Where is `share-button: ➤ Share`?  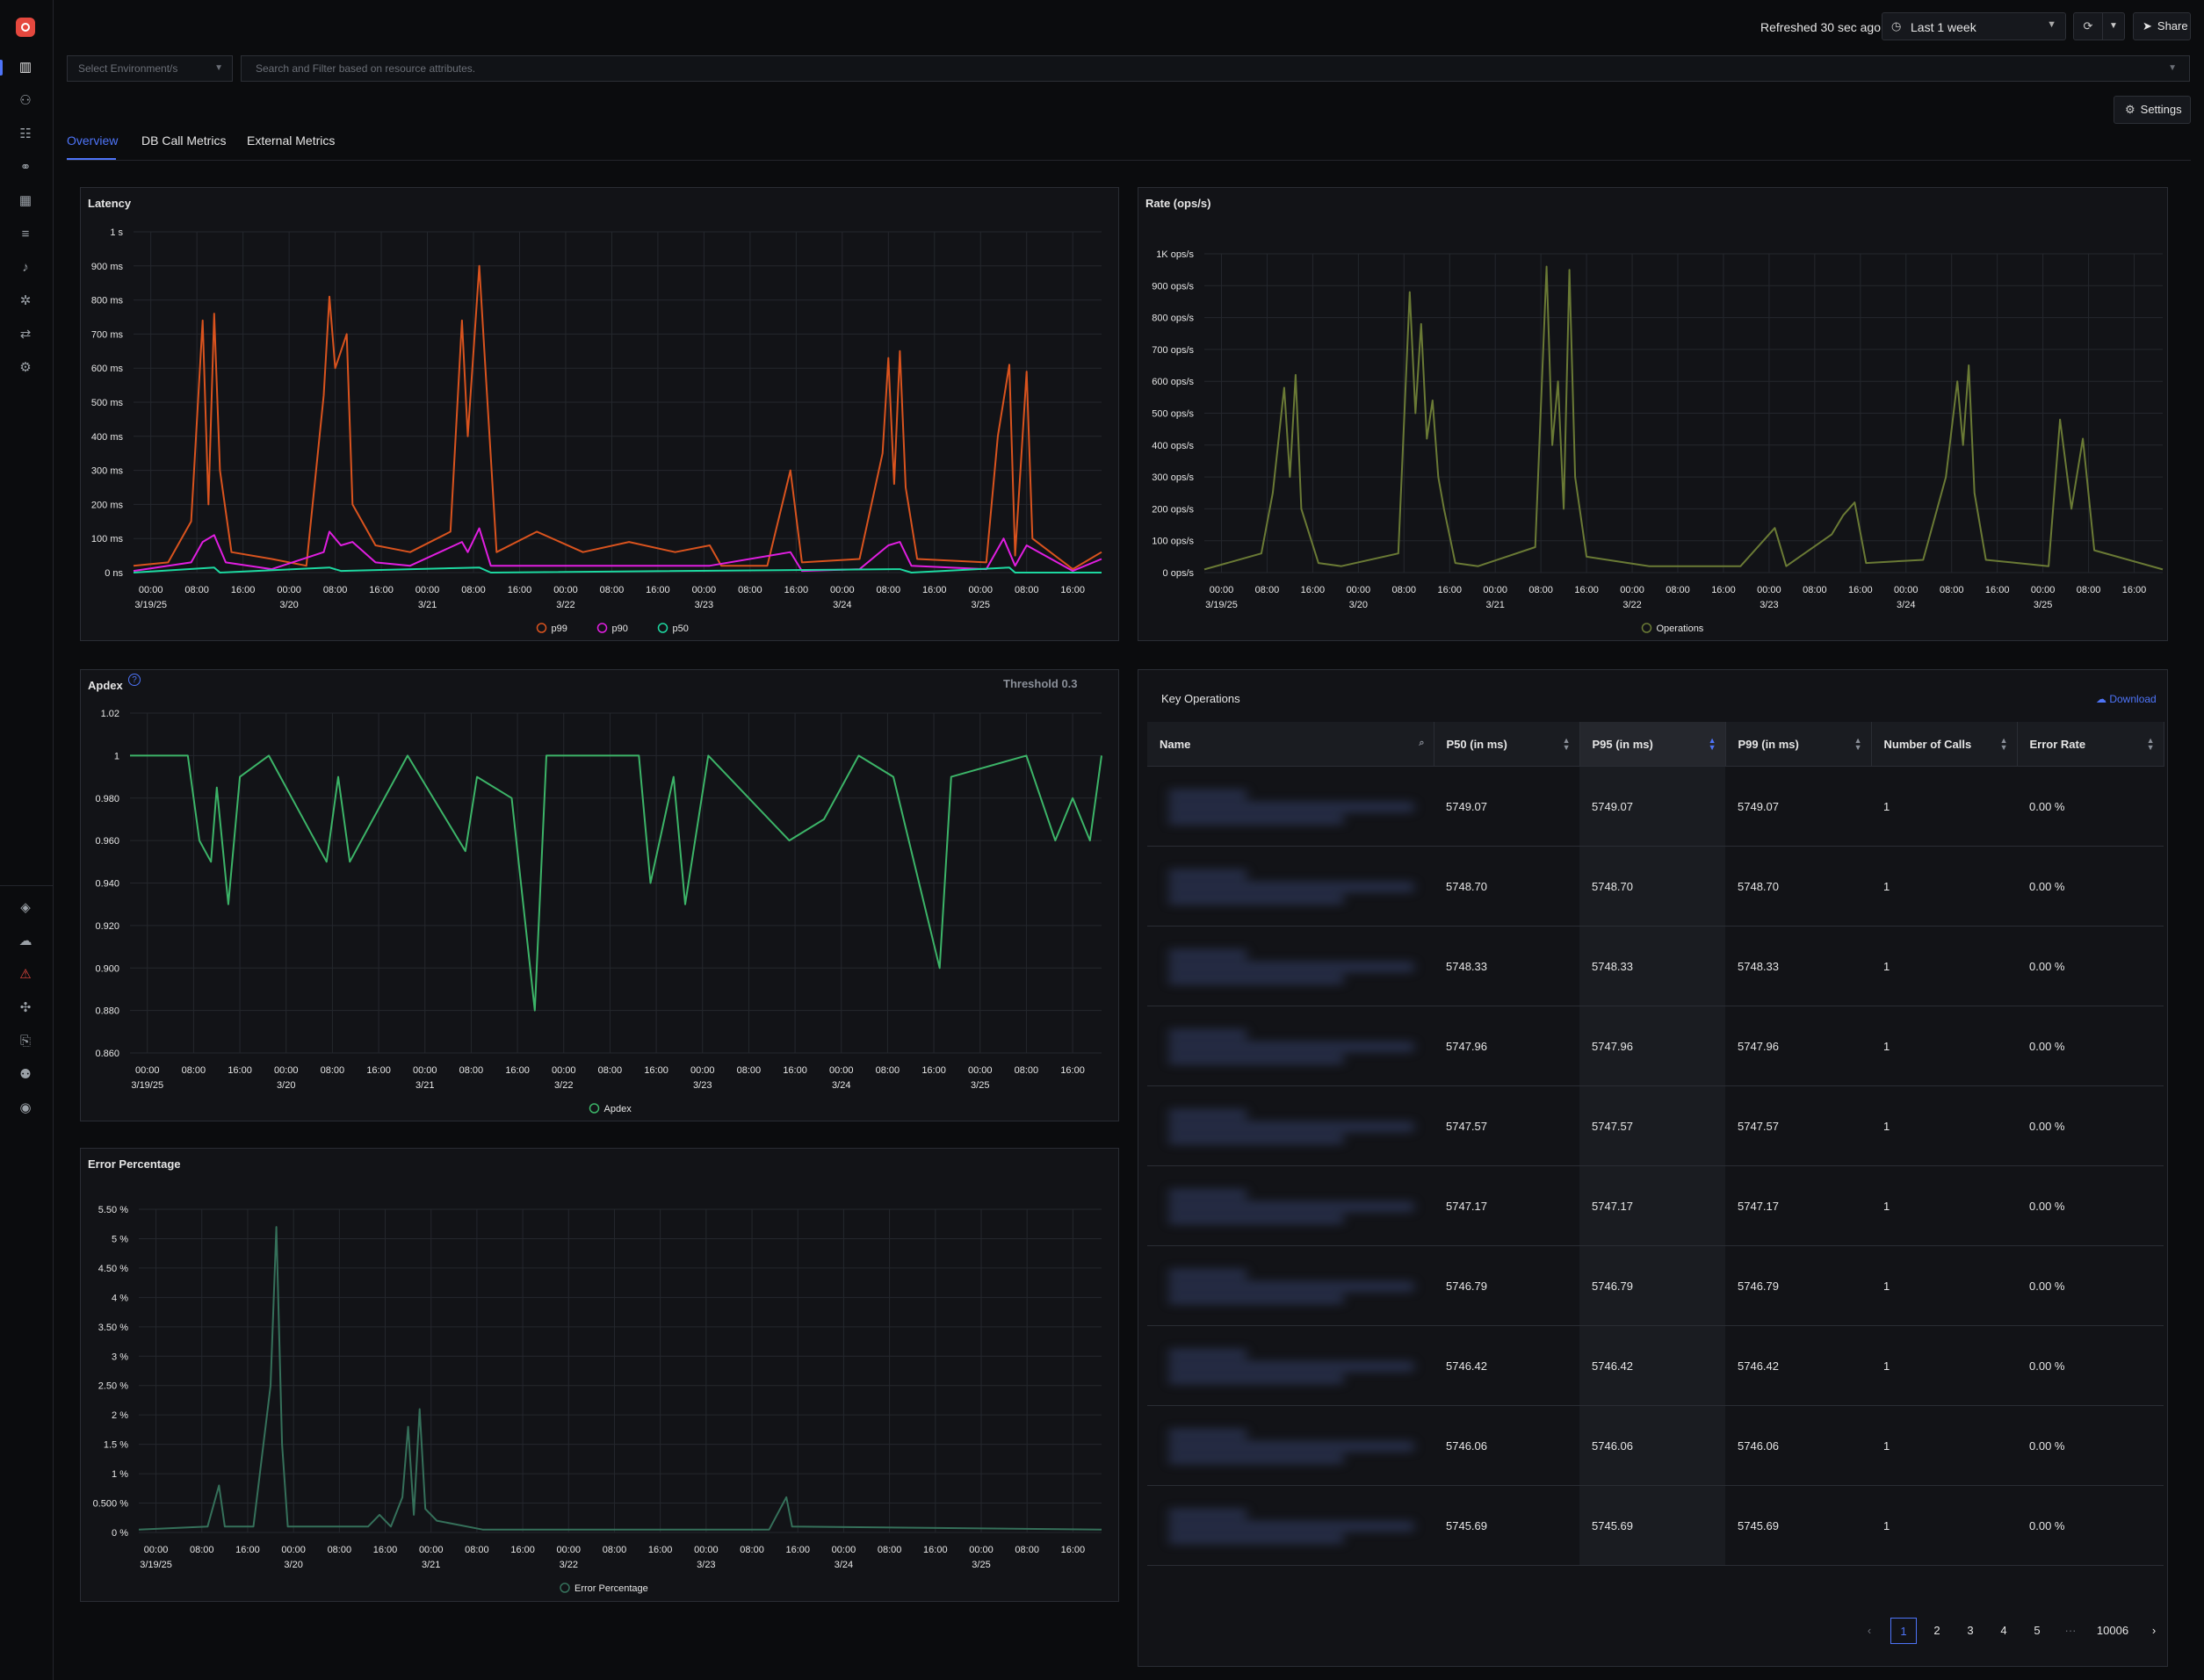
share-button: ➤ Share is located at coordinates (2162, 26).